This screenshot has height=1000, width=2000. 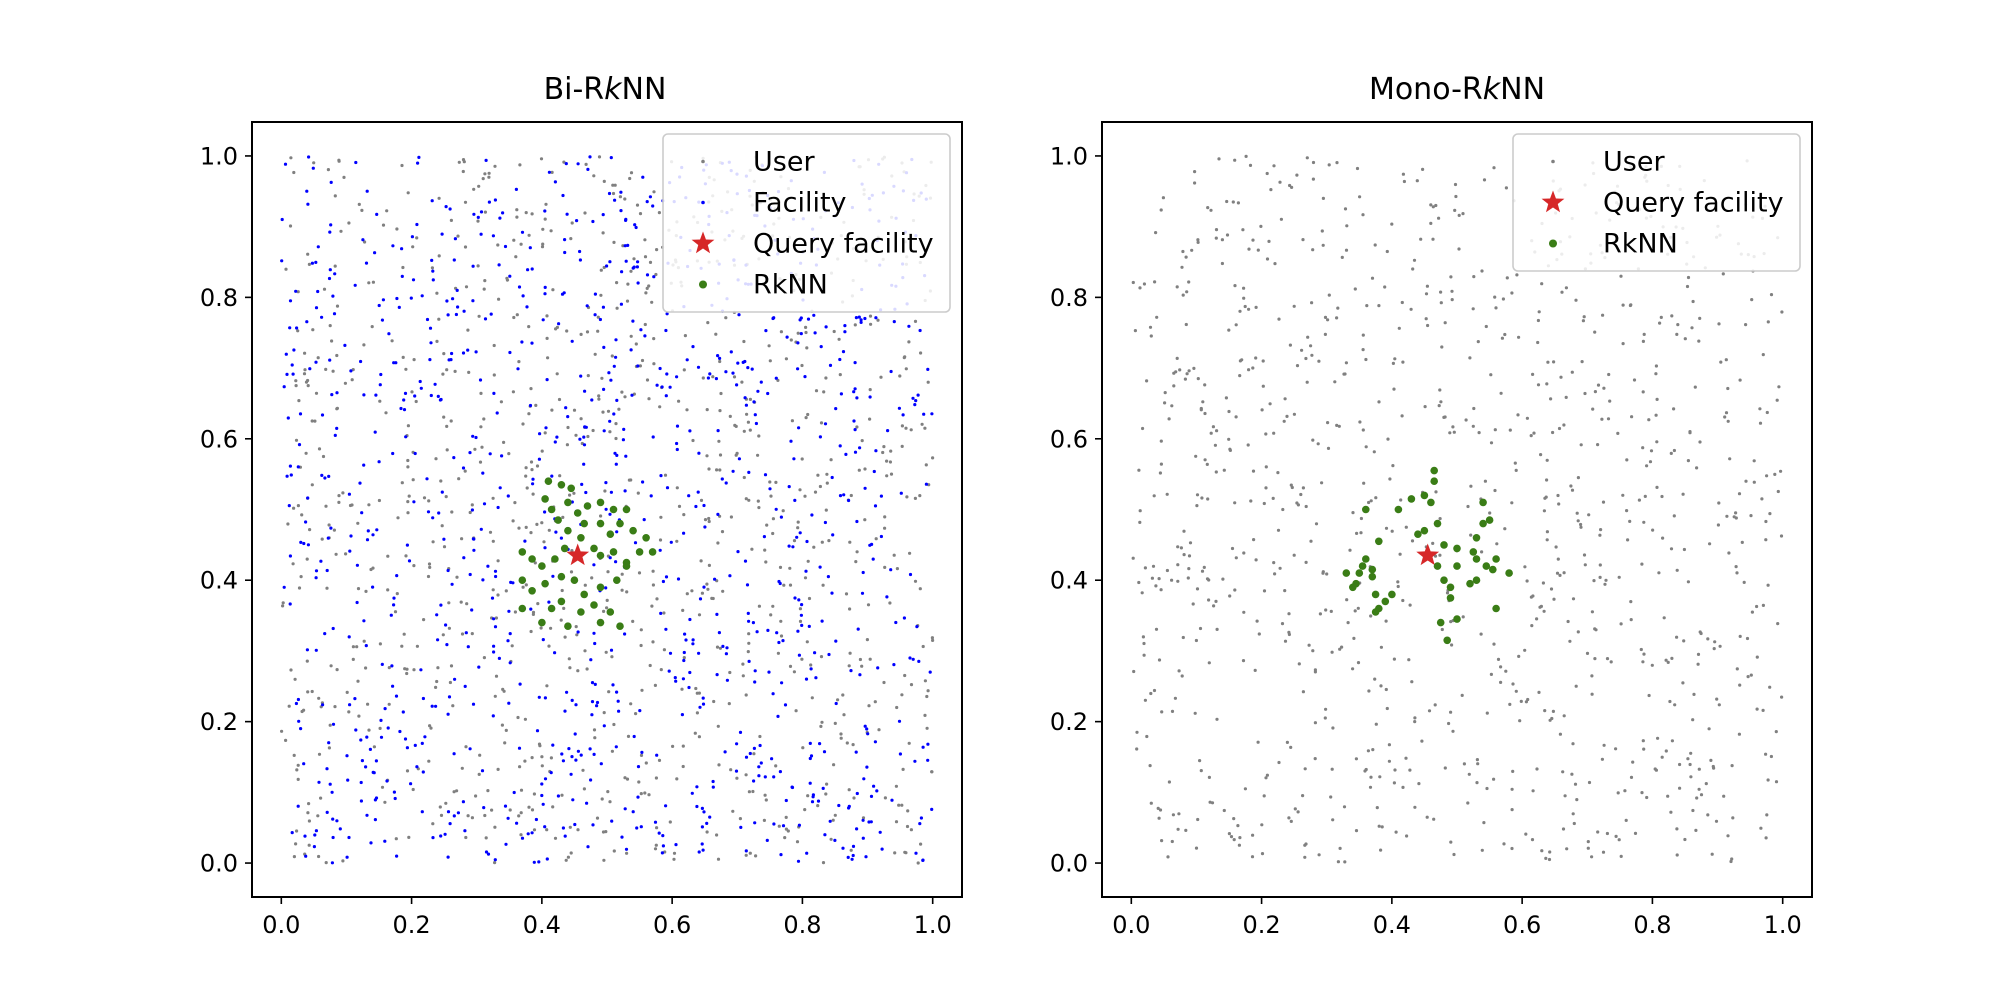 I want to click on bi-rknn-rknn-point, so click(x=577, y=513).